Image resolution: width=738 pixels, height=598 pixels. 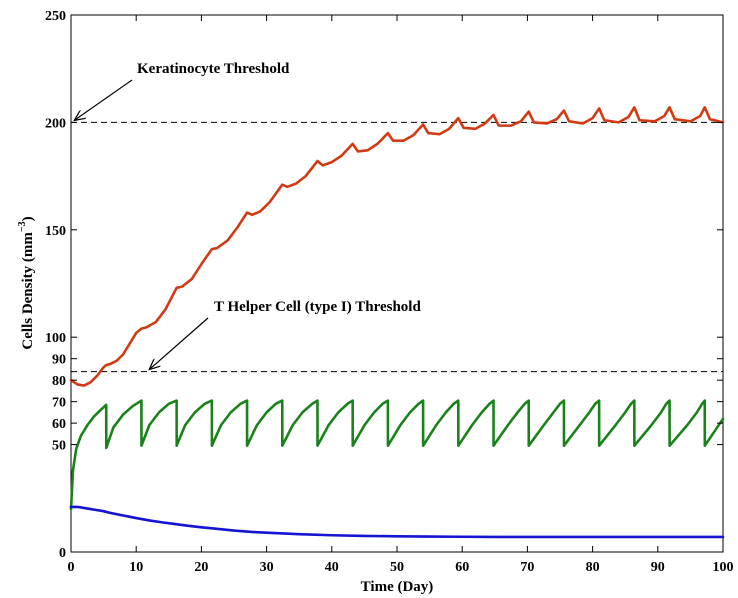 I want to click on y-axis-title-close: ), so click(x=28, y=218).